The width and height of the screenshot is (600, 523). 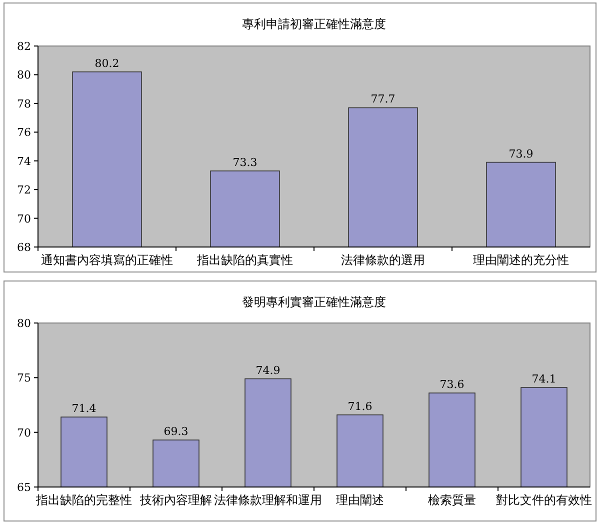 I want to click on y-tick-label: 72, so click(x=24, y=190).